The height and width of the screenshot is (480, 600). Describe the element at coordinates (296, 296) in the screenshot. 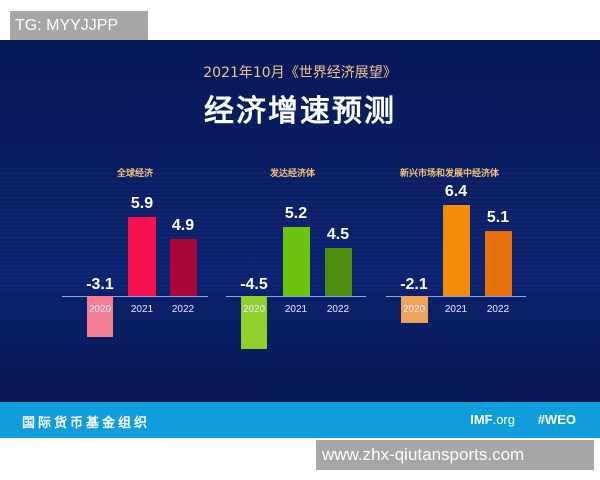

I see `baseline-advanced` at that location.